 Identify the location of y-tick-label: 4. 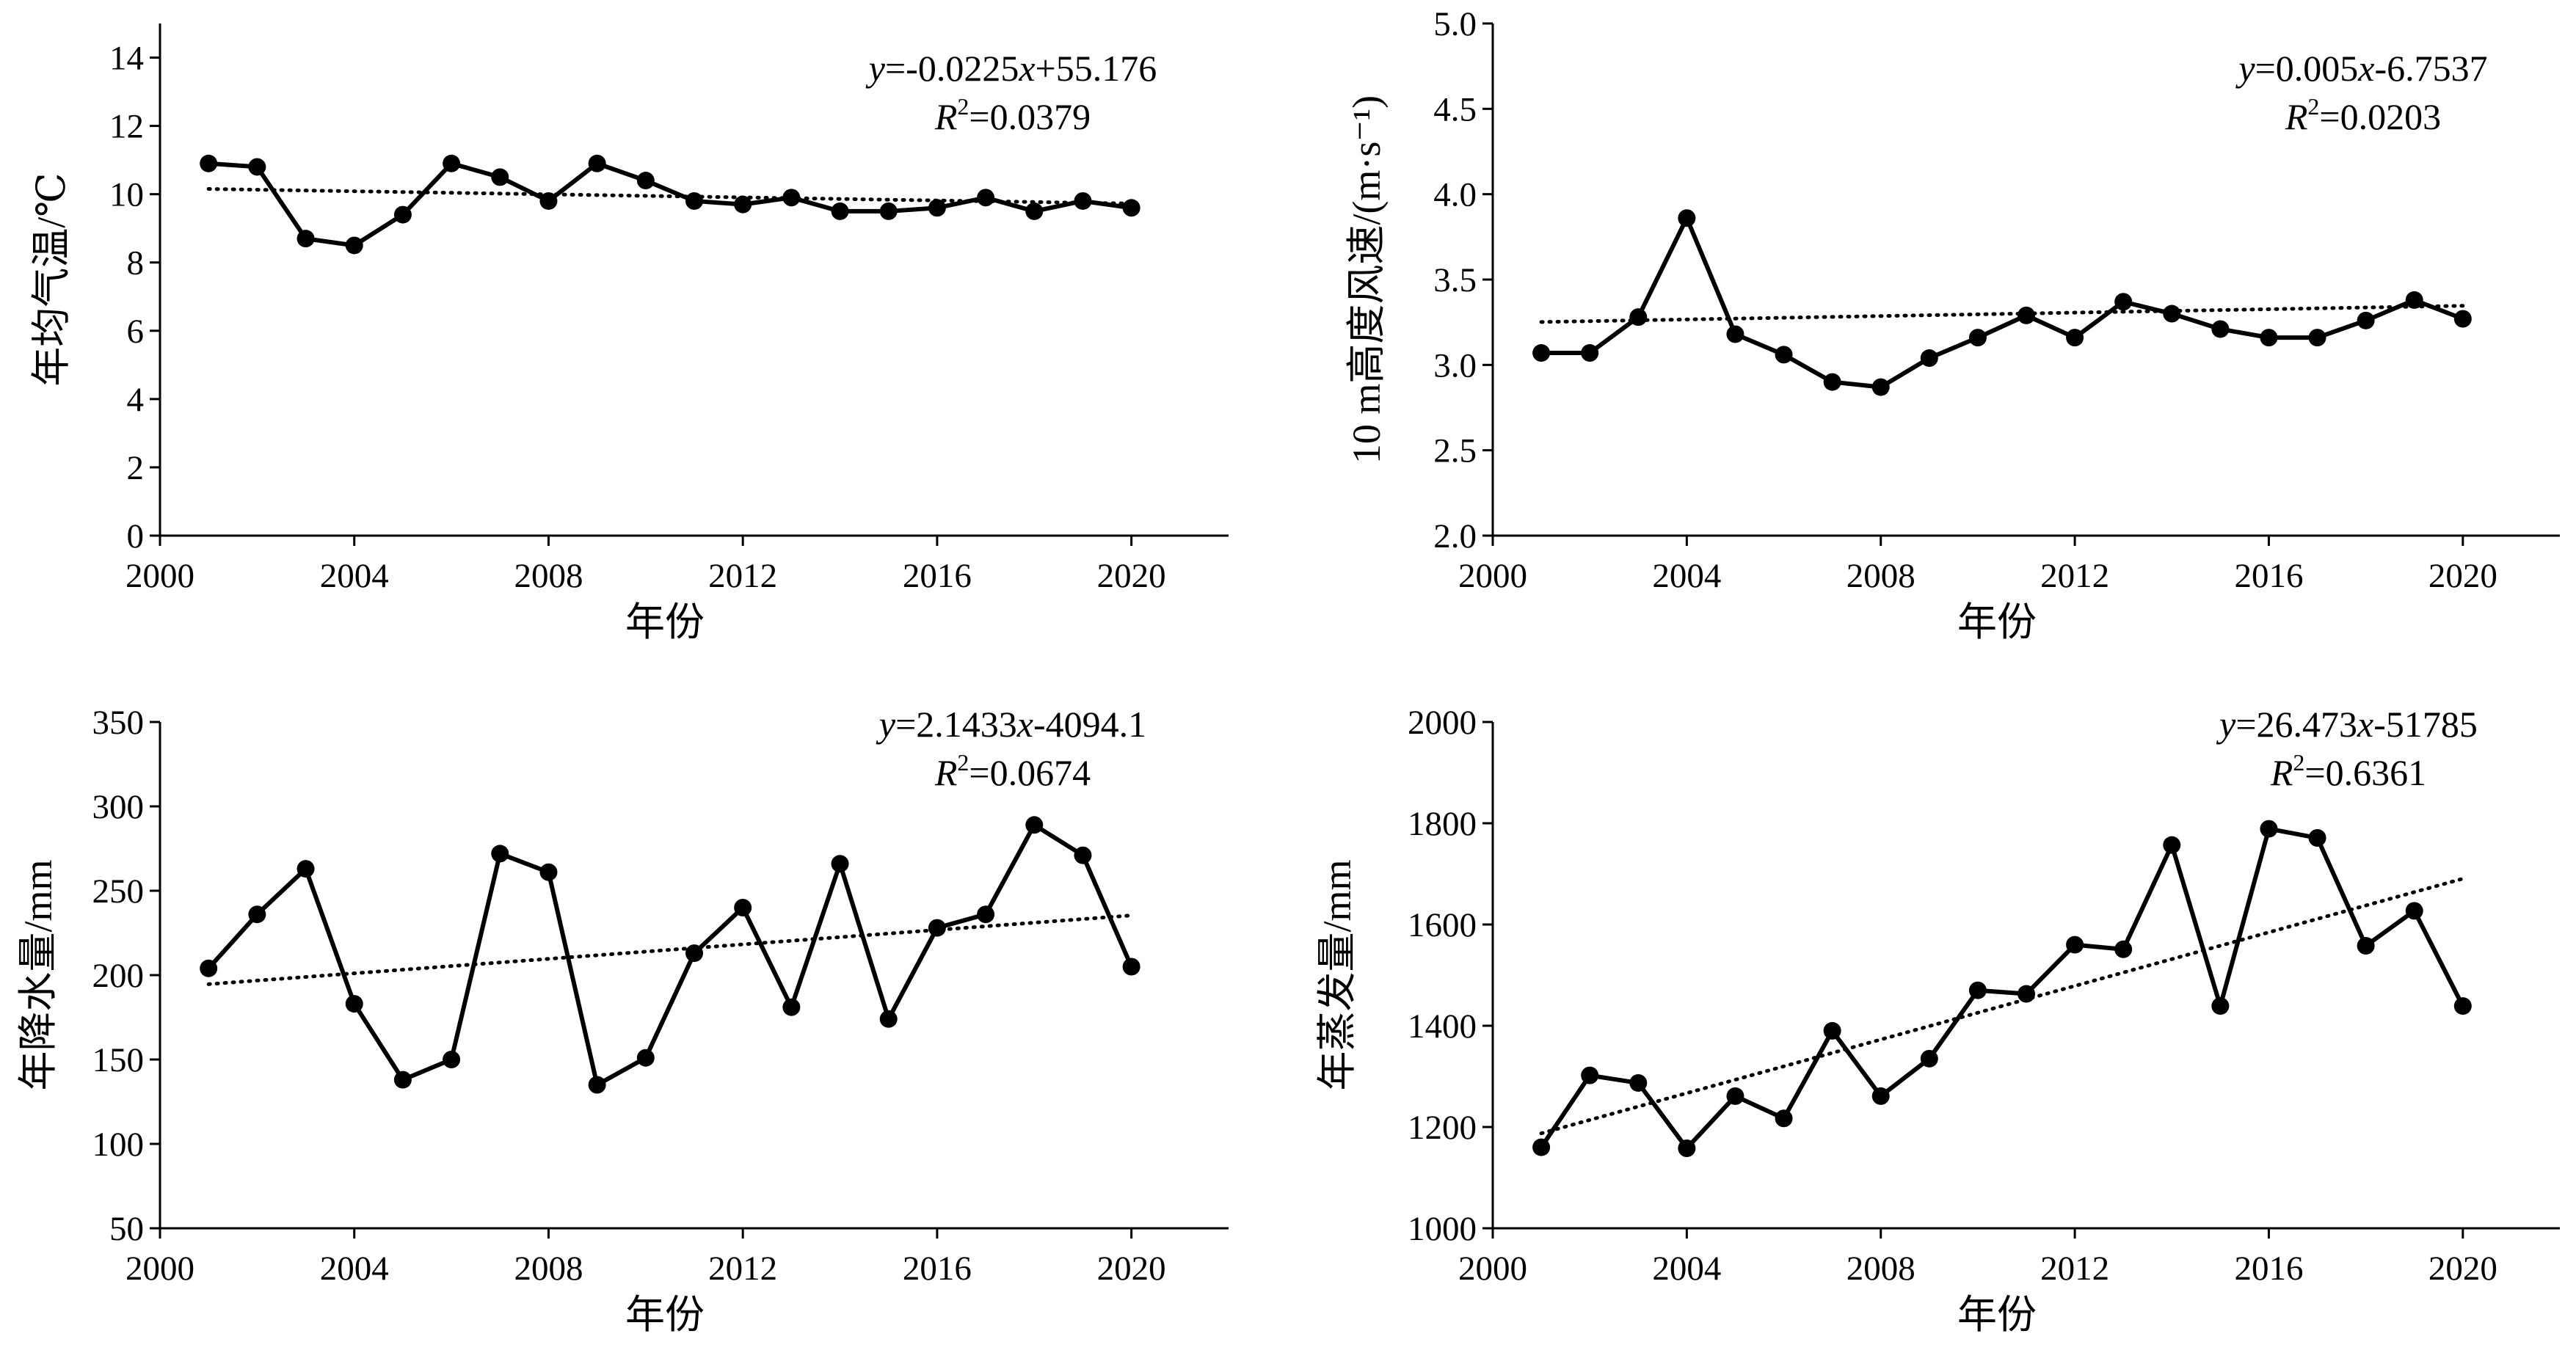
(136, 400).